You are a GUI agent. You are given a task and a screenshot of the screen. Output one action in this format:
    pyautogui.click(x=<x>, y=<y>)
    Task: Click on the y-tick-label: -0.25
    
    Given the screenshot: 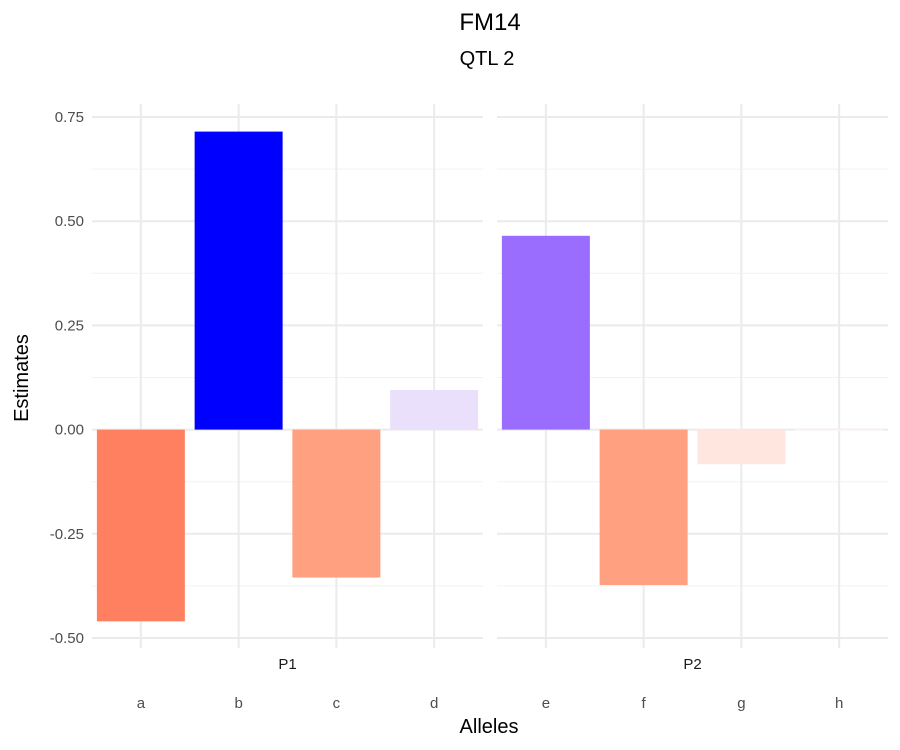 What is the action you would take?
    pyautogui.click(x=67, y=534)
    